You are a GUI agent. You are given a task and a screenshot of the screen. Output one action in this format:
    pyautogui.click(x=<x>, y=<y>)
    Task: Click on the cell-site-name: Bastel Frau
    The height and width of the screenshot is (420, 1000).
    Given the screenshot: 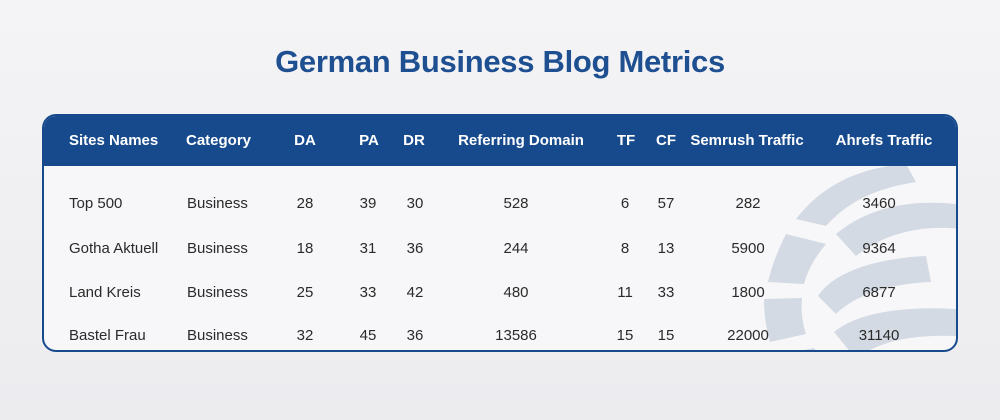 What is the action you would take?
    pyautogui.click(x=107, y=335)
    